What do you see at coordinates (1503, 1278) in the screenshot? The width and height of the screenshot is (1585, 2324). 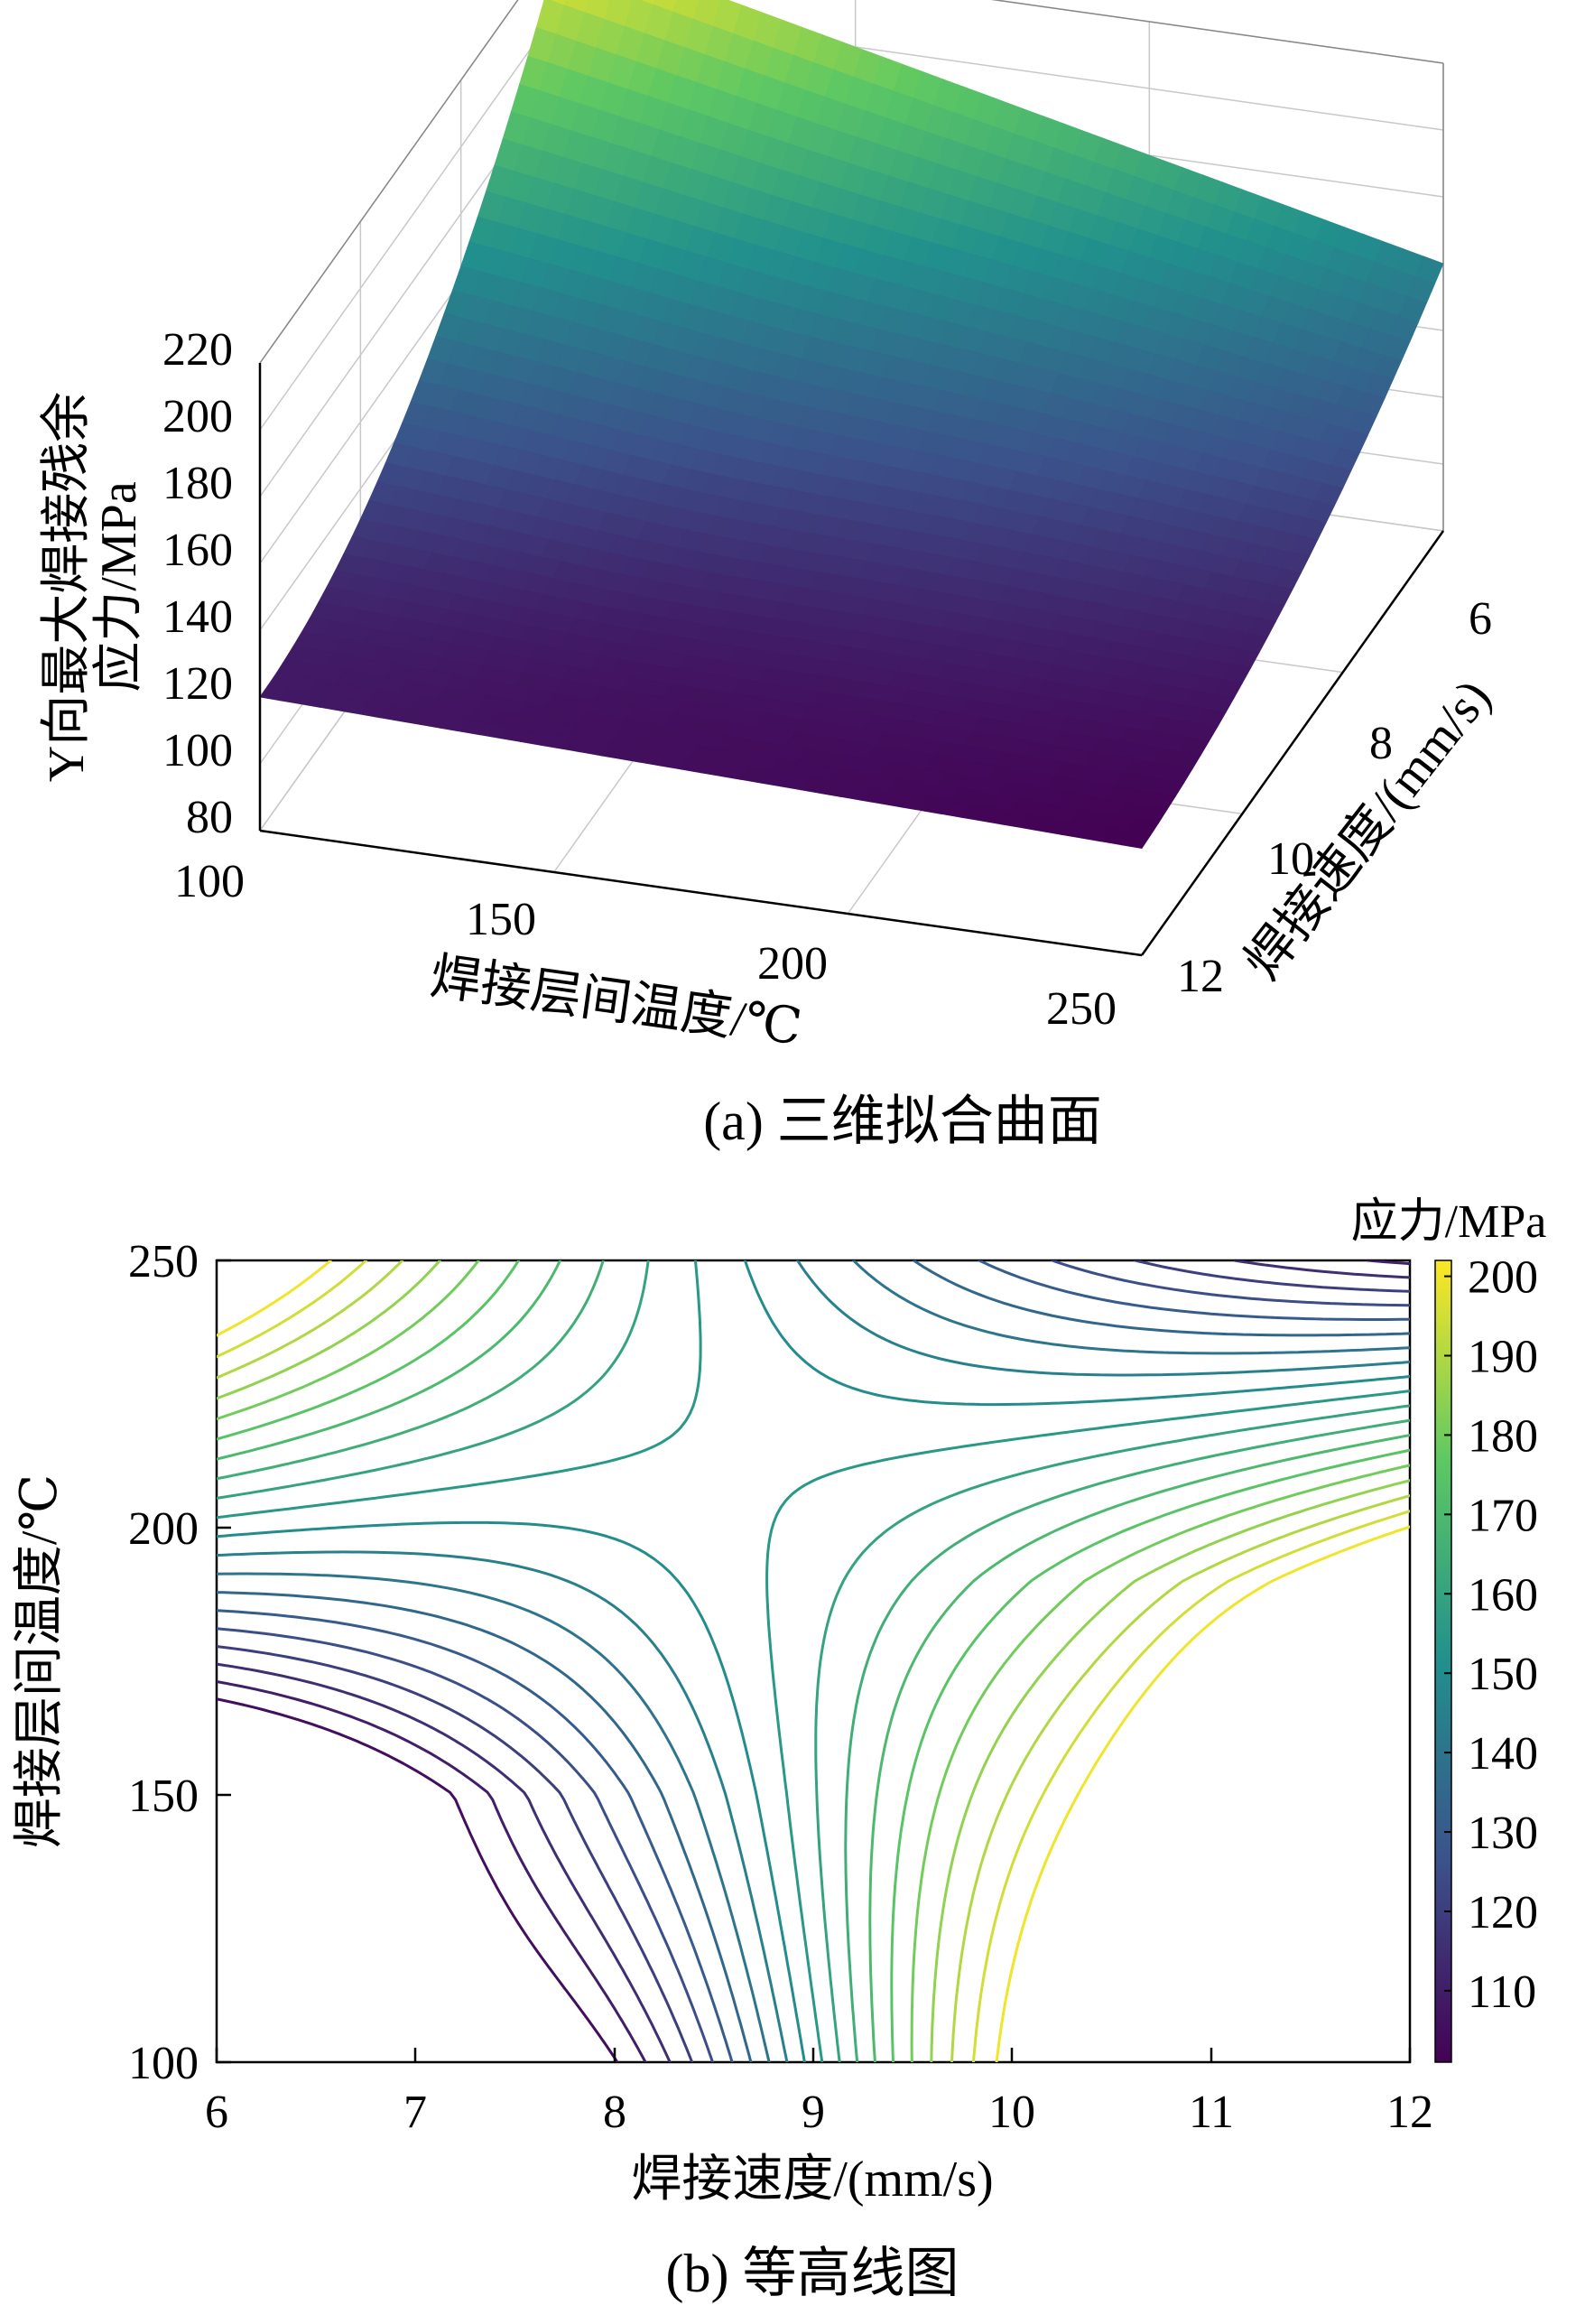 I see `colorbar-tick-label: 200` at bounding box center [1503, 1278].